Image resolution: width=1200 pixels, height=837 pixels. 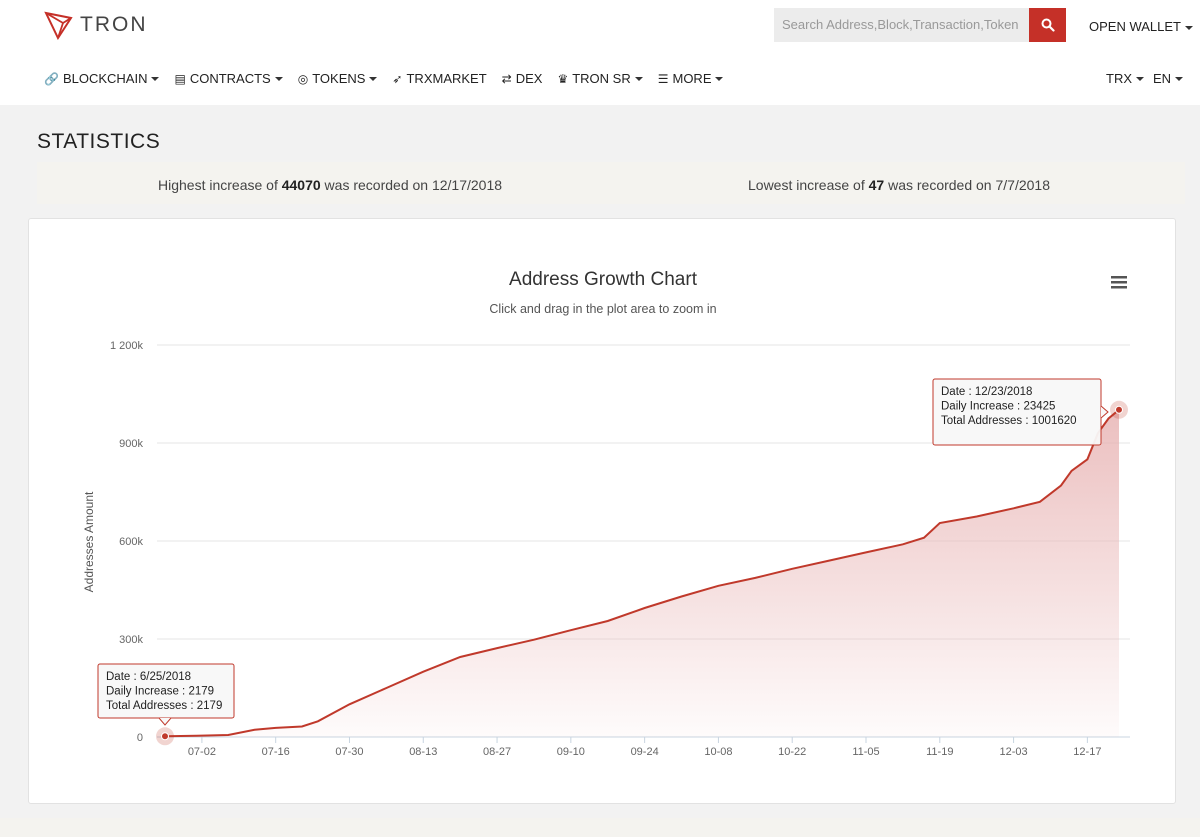 What do you see at coordinates (202, 752) in the screenshot?
I see `x-tick-label: 07-02` at bounding box center [202, 752].